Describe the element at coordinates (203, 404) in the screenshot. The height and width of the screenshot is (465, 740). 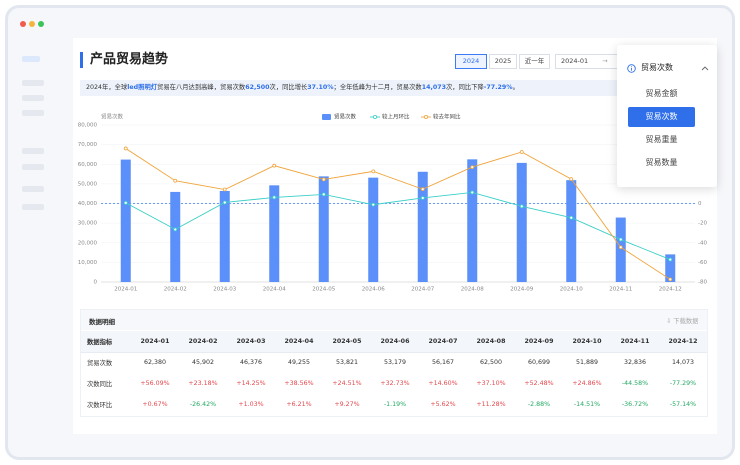
I see `table-cell: -26.42%` at that location.